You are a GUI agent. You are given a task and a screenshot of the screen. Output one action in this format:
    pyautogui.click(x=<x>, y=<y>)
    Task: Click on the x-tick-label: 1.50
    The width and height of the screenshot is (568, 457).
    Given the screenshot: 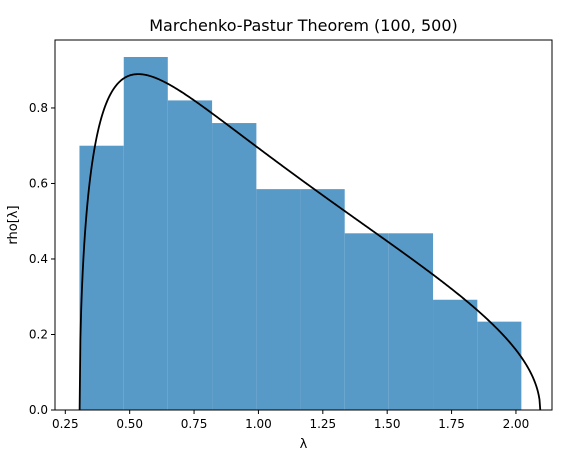 What is the action you would take?
    pyautogui.click(x=387, y=424)
    